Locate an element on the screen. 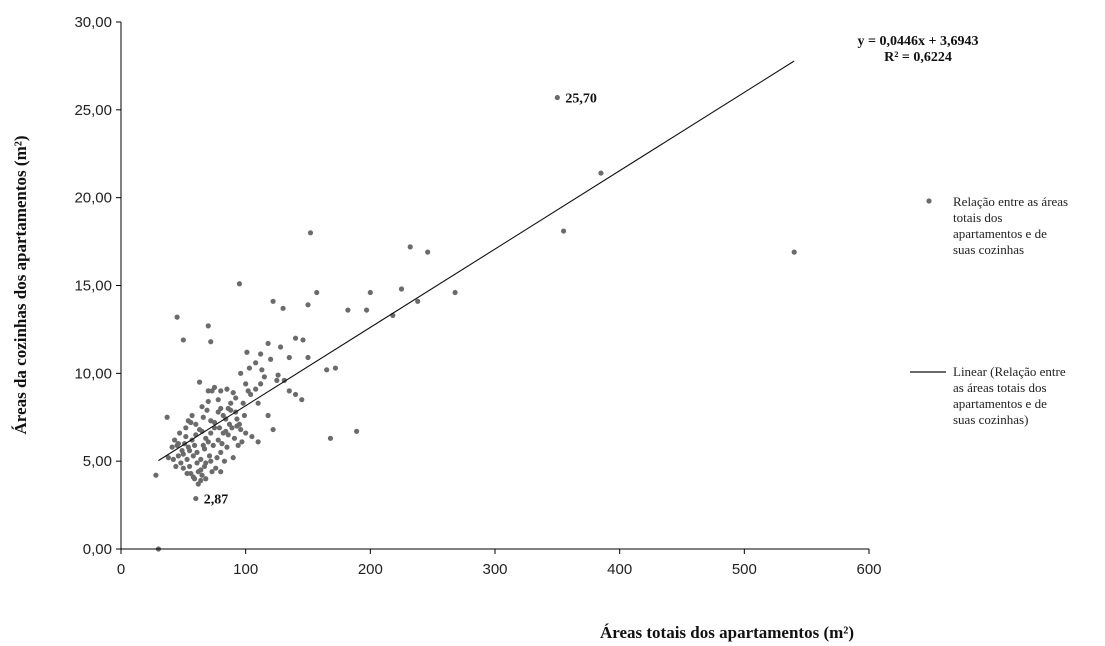 Image resolution: width=1105 pixels, height=646 pixels. x-tick-label: 0 is located at coordinates (121, 569).